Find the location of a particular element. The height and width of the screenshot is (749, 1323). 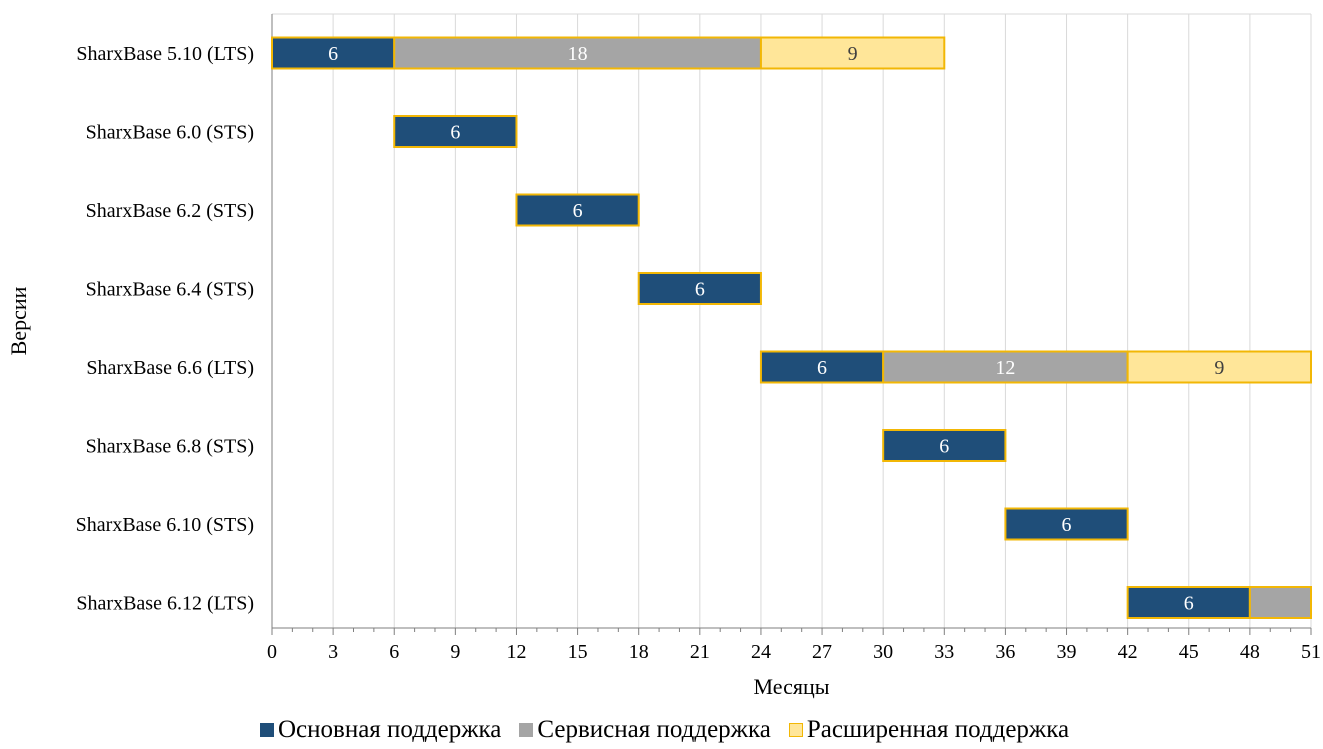

x-tick-label: 27 is located at coordinates (822, 652).